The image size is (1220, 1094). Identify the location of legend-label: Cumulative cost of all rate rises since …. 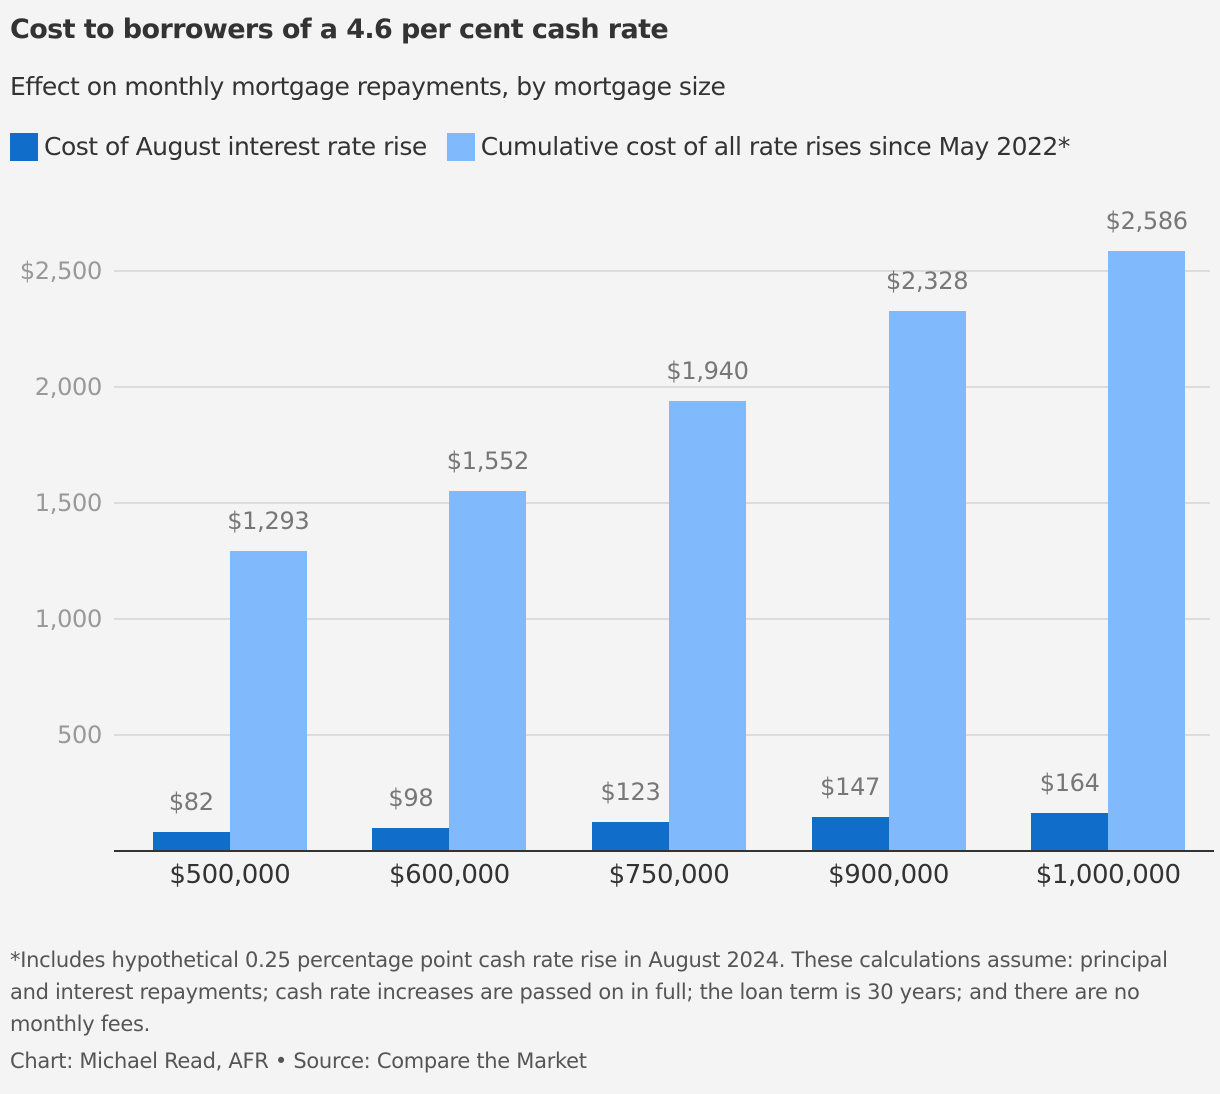
(775, 146).